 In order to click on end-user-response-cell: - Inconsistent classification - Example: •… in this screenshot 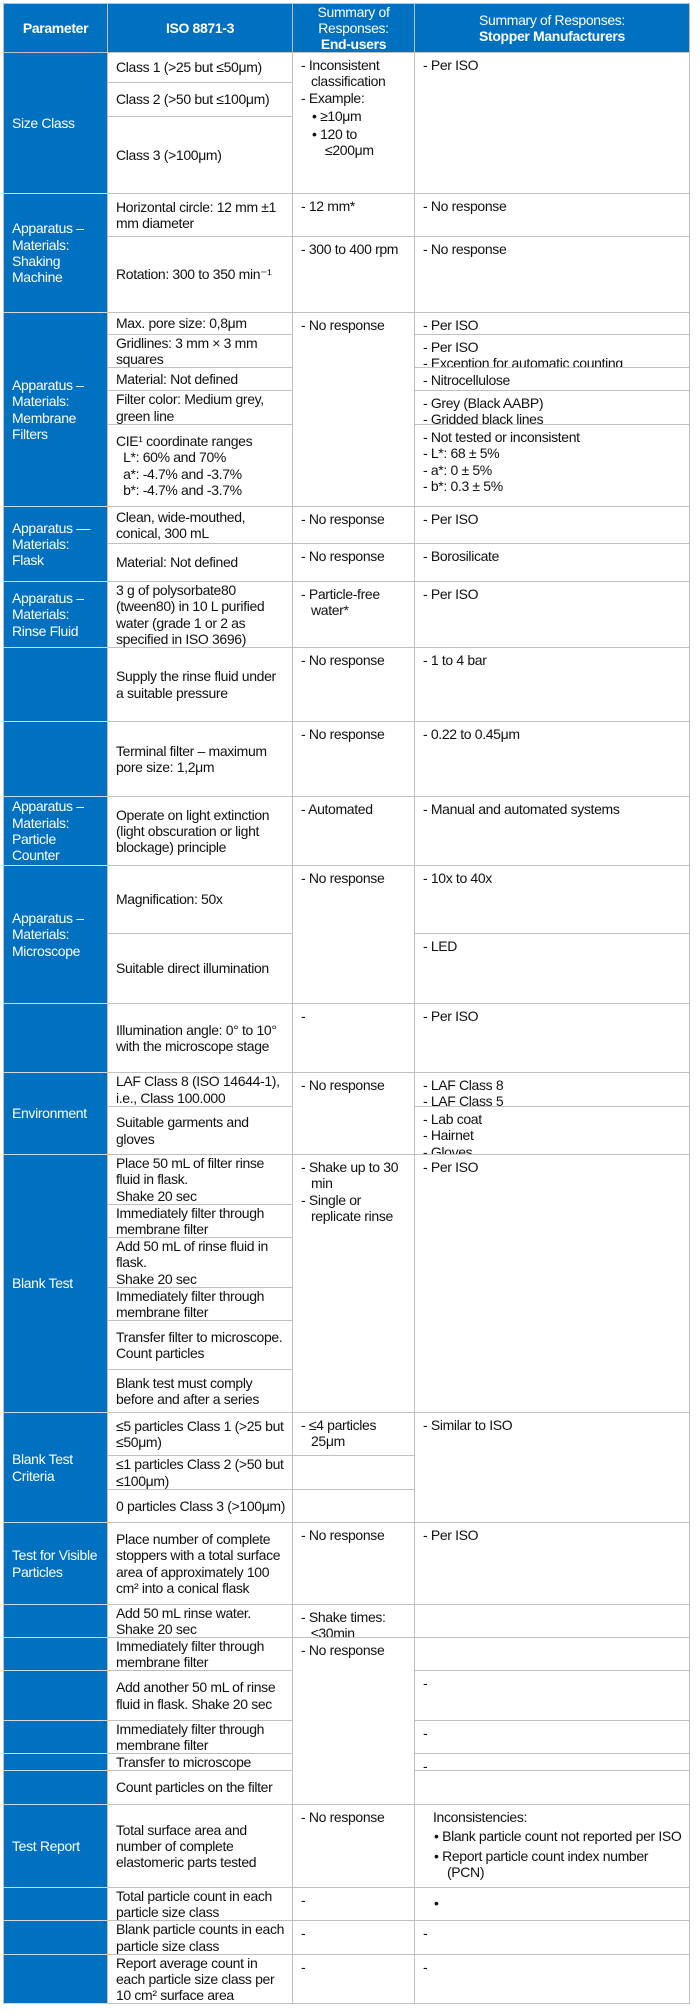, I will do `click(354, 123)`.